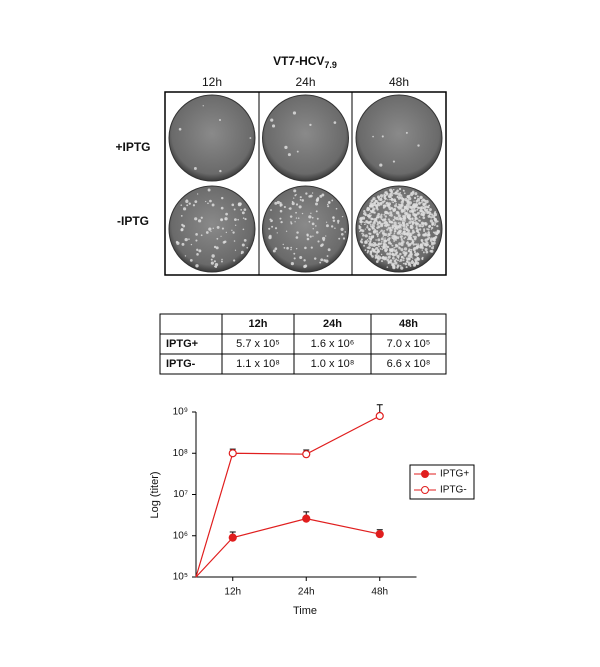  I want to click on legend-box, so click(442, 482).